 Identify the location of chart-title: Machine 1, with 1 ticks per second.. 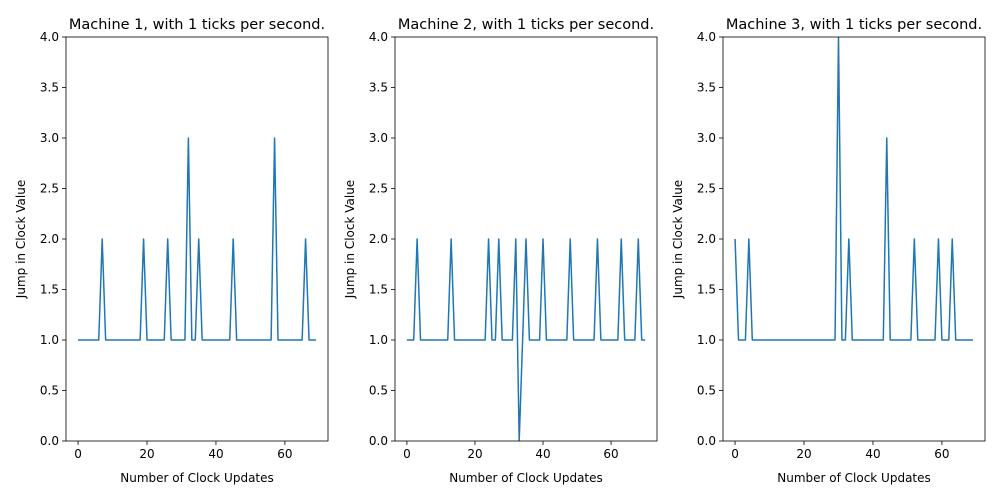
(197, 25).